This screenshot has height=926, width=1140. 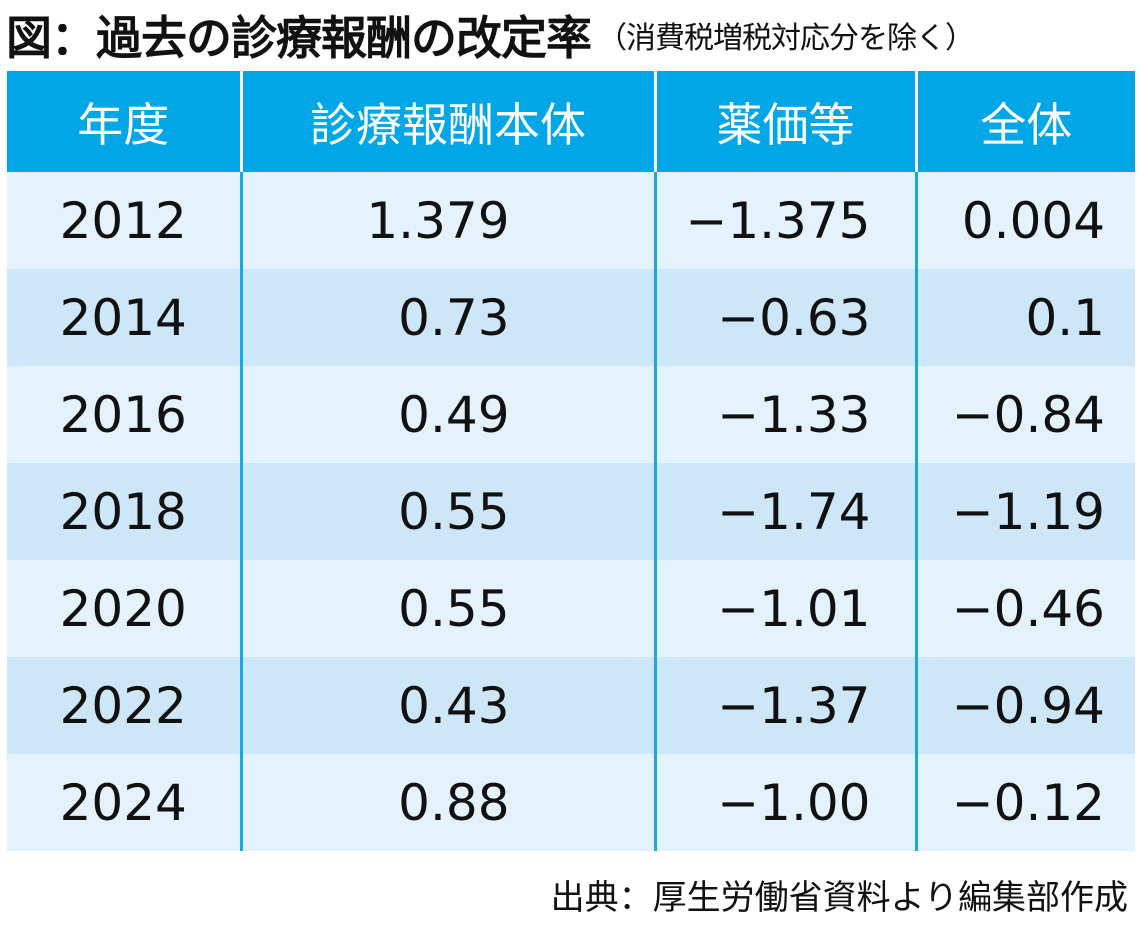 What do you see at coordinates (1024, 317) in the screenshot?
I see `cell-total: 0.1` at bounding box center [1024, 317].